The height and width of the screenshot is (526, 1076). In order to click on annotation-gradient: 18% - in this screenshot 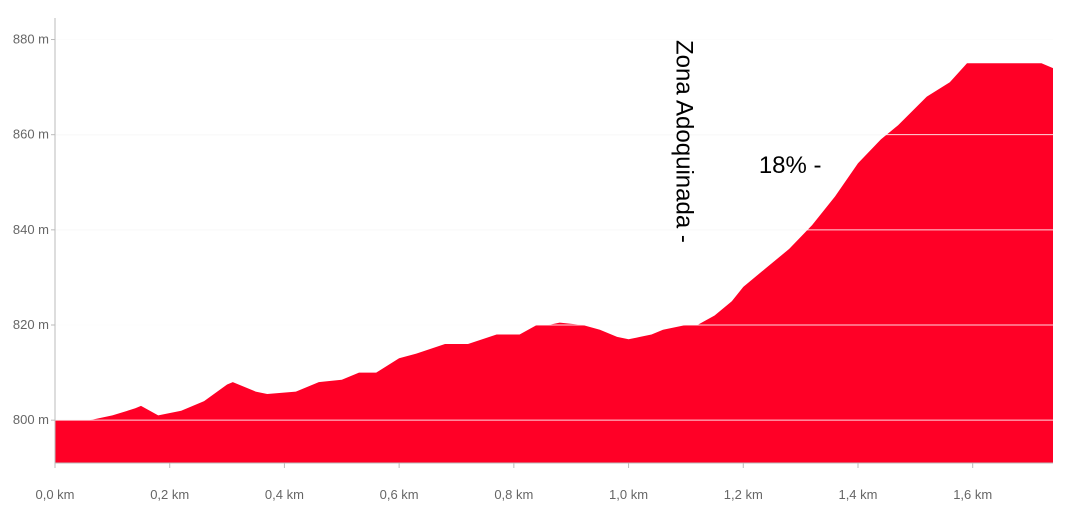, I will do `click(790, 165)`.